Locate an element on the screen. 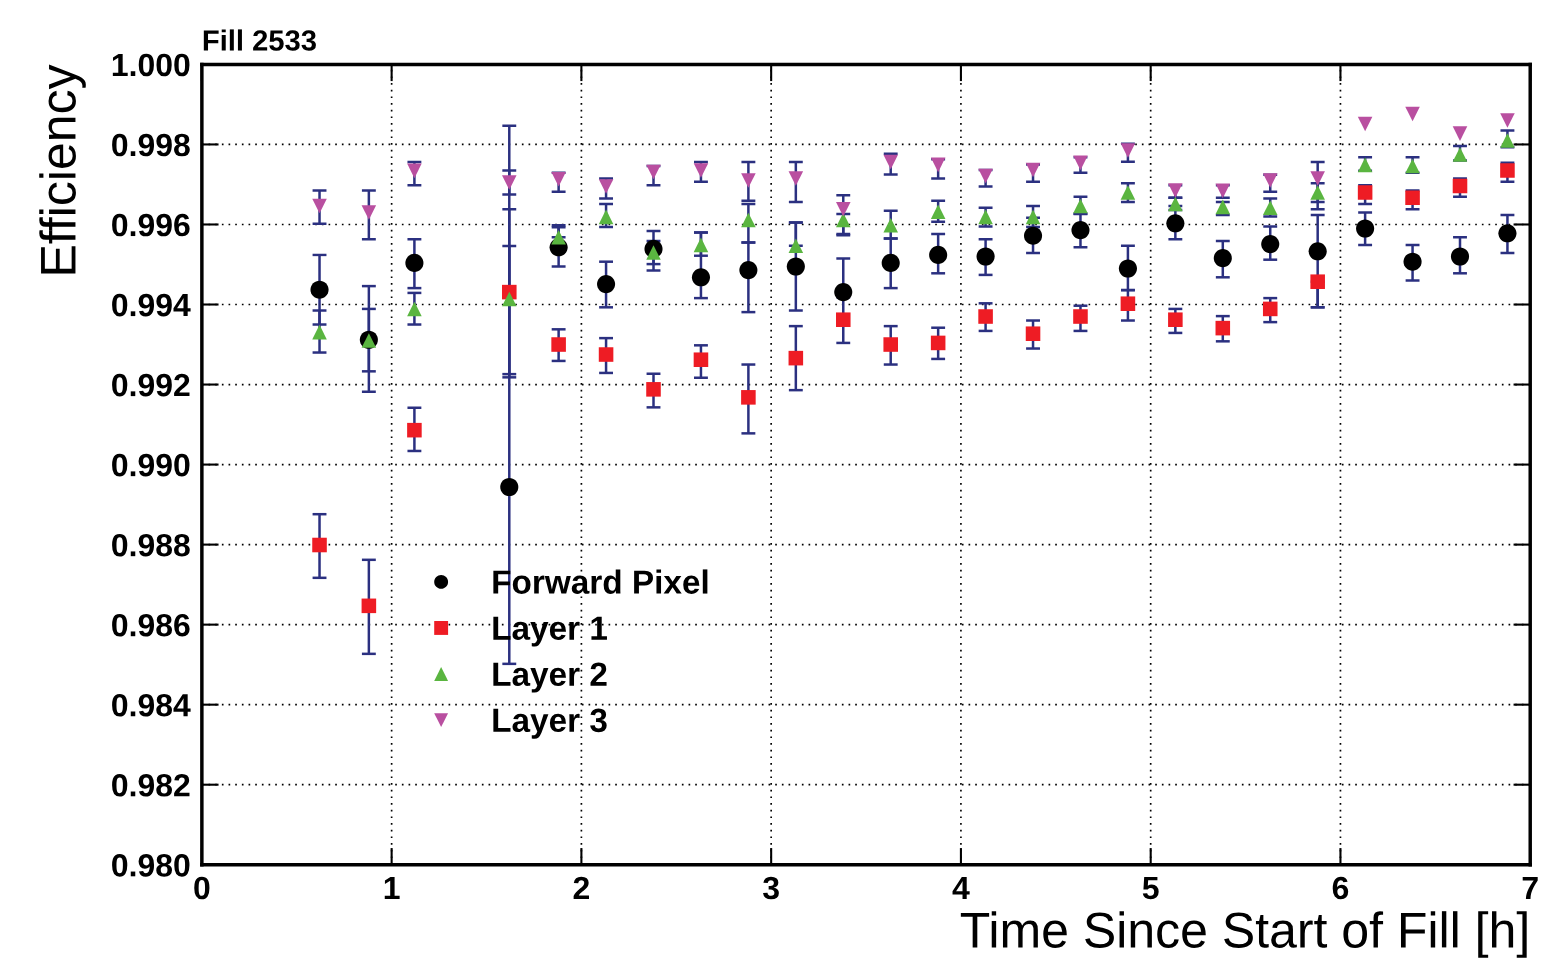 This screenshot has height=976, width=1541. y-tick-label: 0.990 is located at coordinates (151, 465).